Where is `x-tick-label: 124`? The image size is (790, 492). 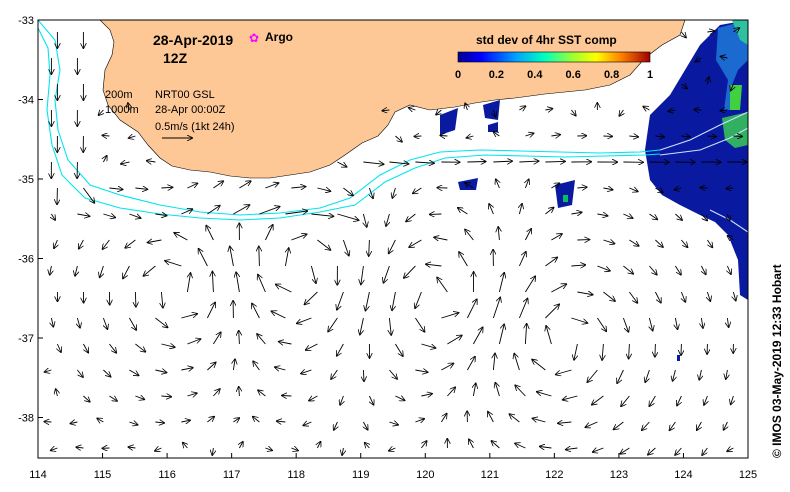
x-tick-label: 124 is located at coordinates (683, 475).